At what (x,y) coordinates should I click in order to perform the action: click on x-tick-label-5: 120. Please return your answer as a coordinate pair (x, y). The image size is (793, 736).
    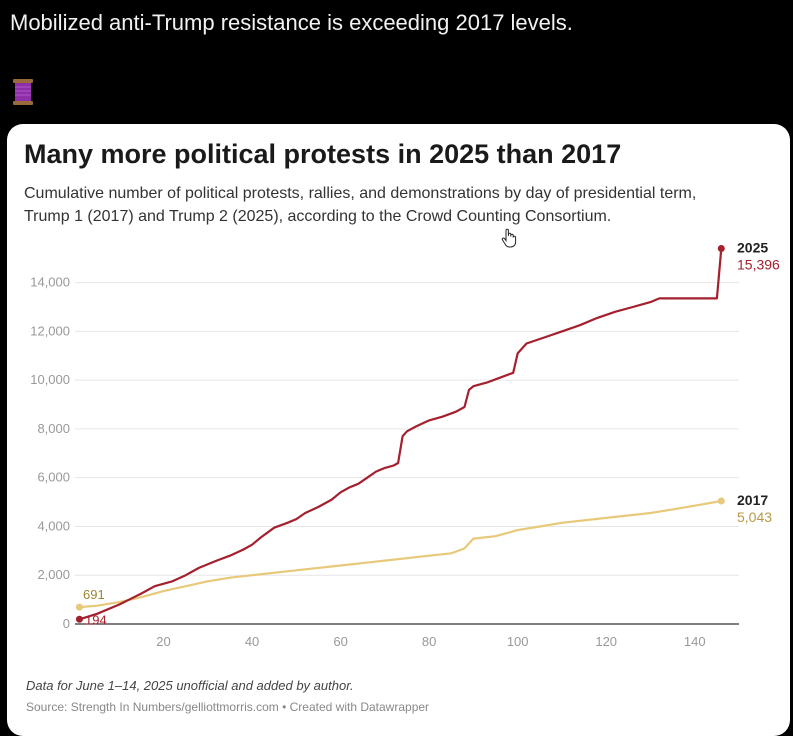
    Looking at the image, I should click on (606, 641).